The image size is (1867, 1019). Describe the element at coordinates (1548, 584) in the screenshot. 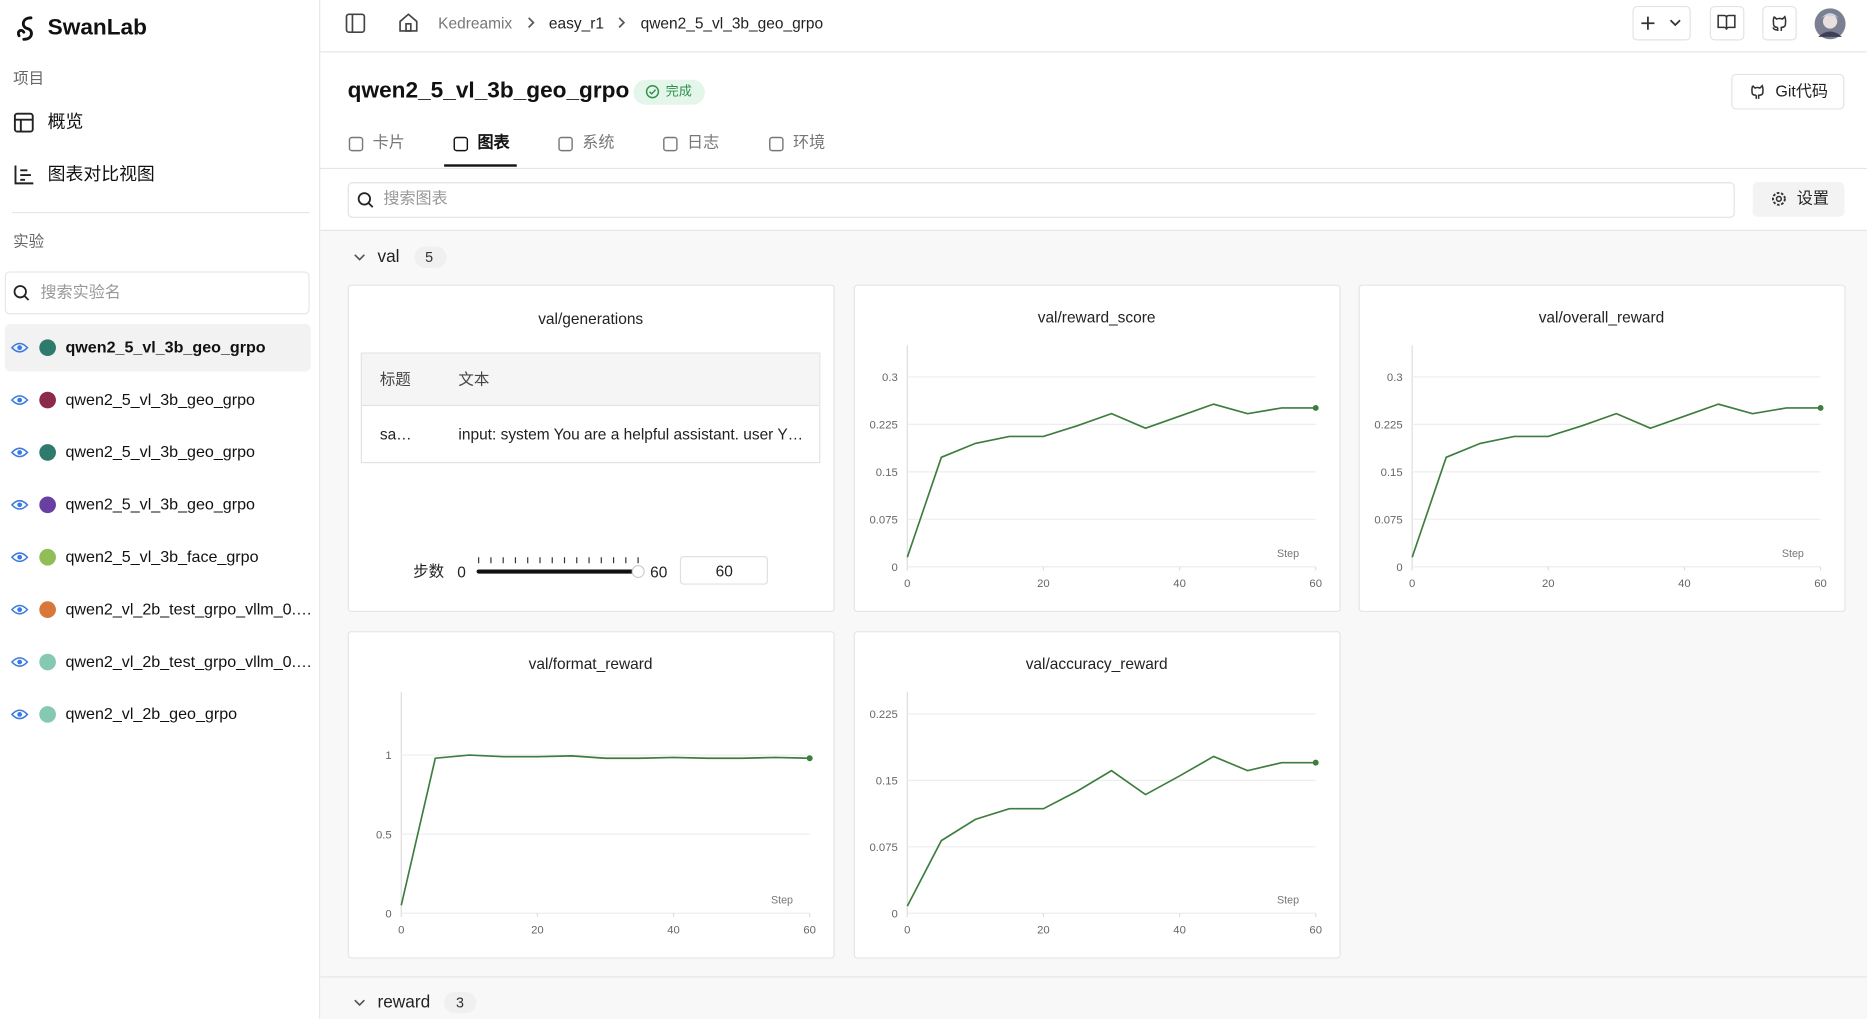

I see `x-tick-label: 20` at that location.